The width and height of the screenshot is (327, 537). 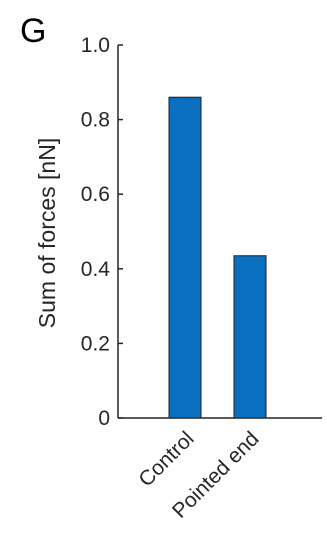 What do you see at coordinates (250, 337) in the screenshot?
I see `bar-pointed-end` at bounding box center [250, 337].